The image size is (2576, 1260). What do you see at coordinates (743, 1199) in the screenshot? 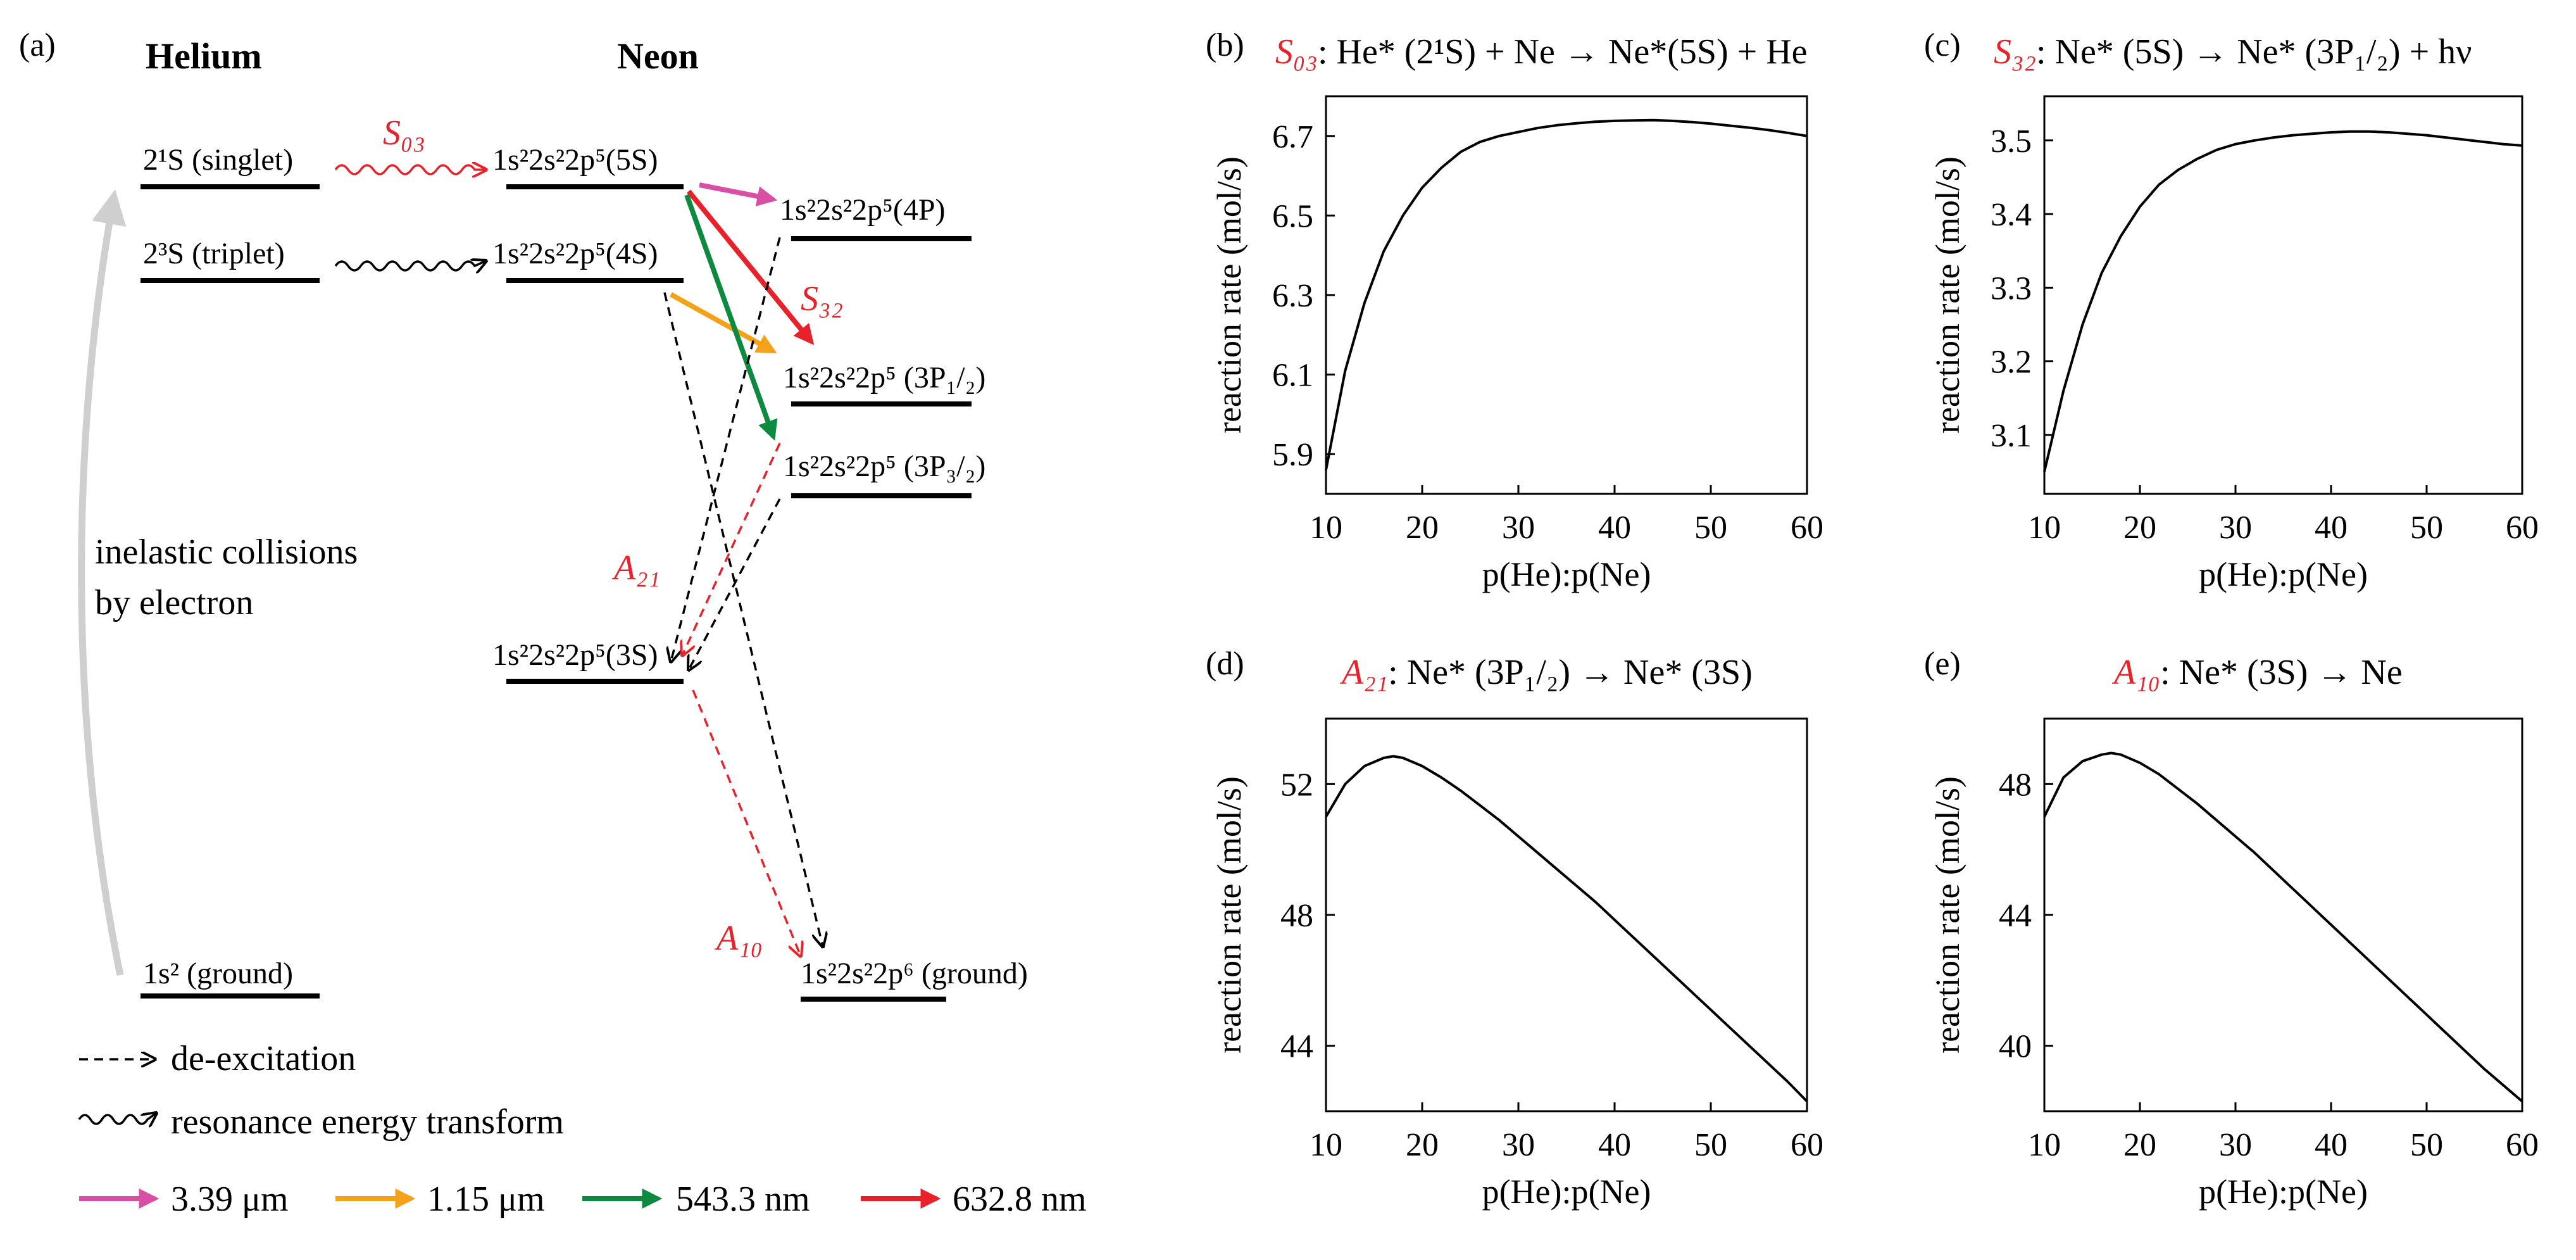
I see `legend-label-543-3nm: 543.3 nm` at bounding box center [743, 1199].